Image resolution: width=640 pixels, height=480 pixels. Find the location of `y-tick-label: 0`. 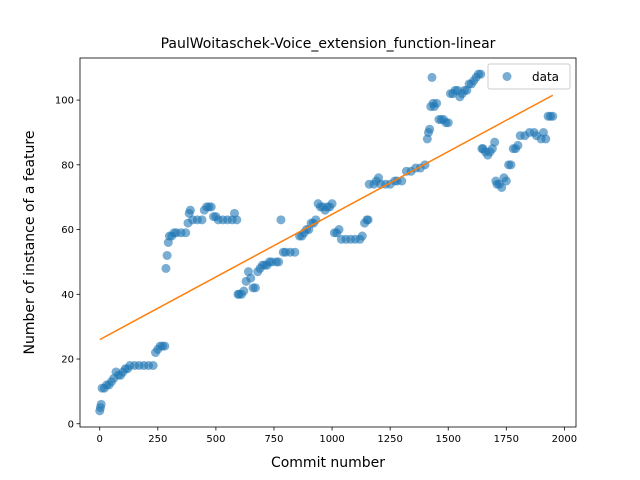

y-tick-label: 0 is located at coordinates (71, 424).